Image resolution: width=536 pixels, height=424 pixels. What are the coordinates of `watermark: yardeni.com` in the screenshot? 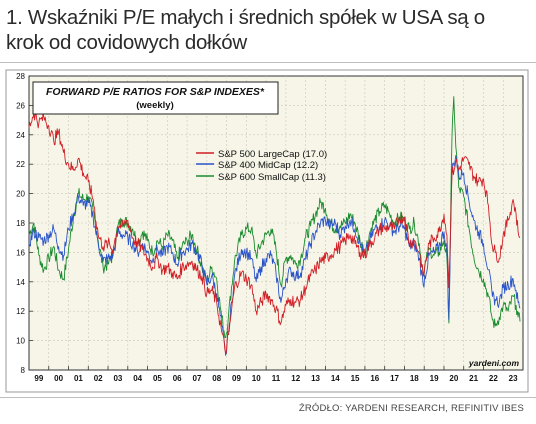 It's located at (494, 363).